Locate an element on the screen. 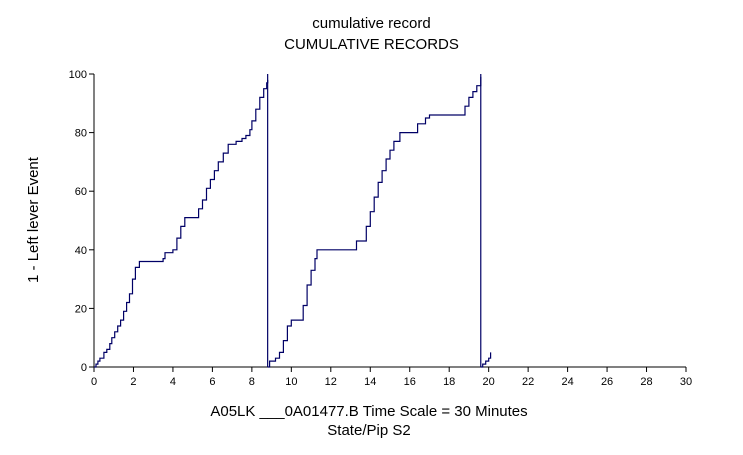 This screenshot has width=743, height=455. x-tick-label: 14 is located at coordinates (370, 382).